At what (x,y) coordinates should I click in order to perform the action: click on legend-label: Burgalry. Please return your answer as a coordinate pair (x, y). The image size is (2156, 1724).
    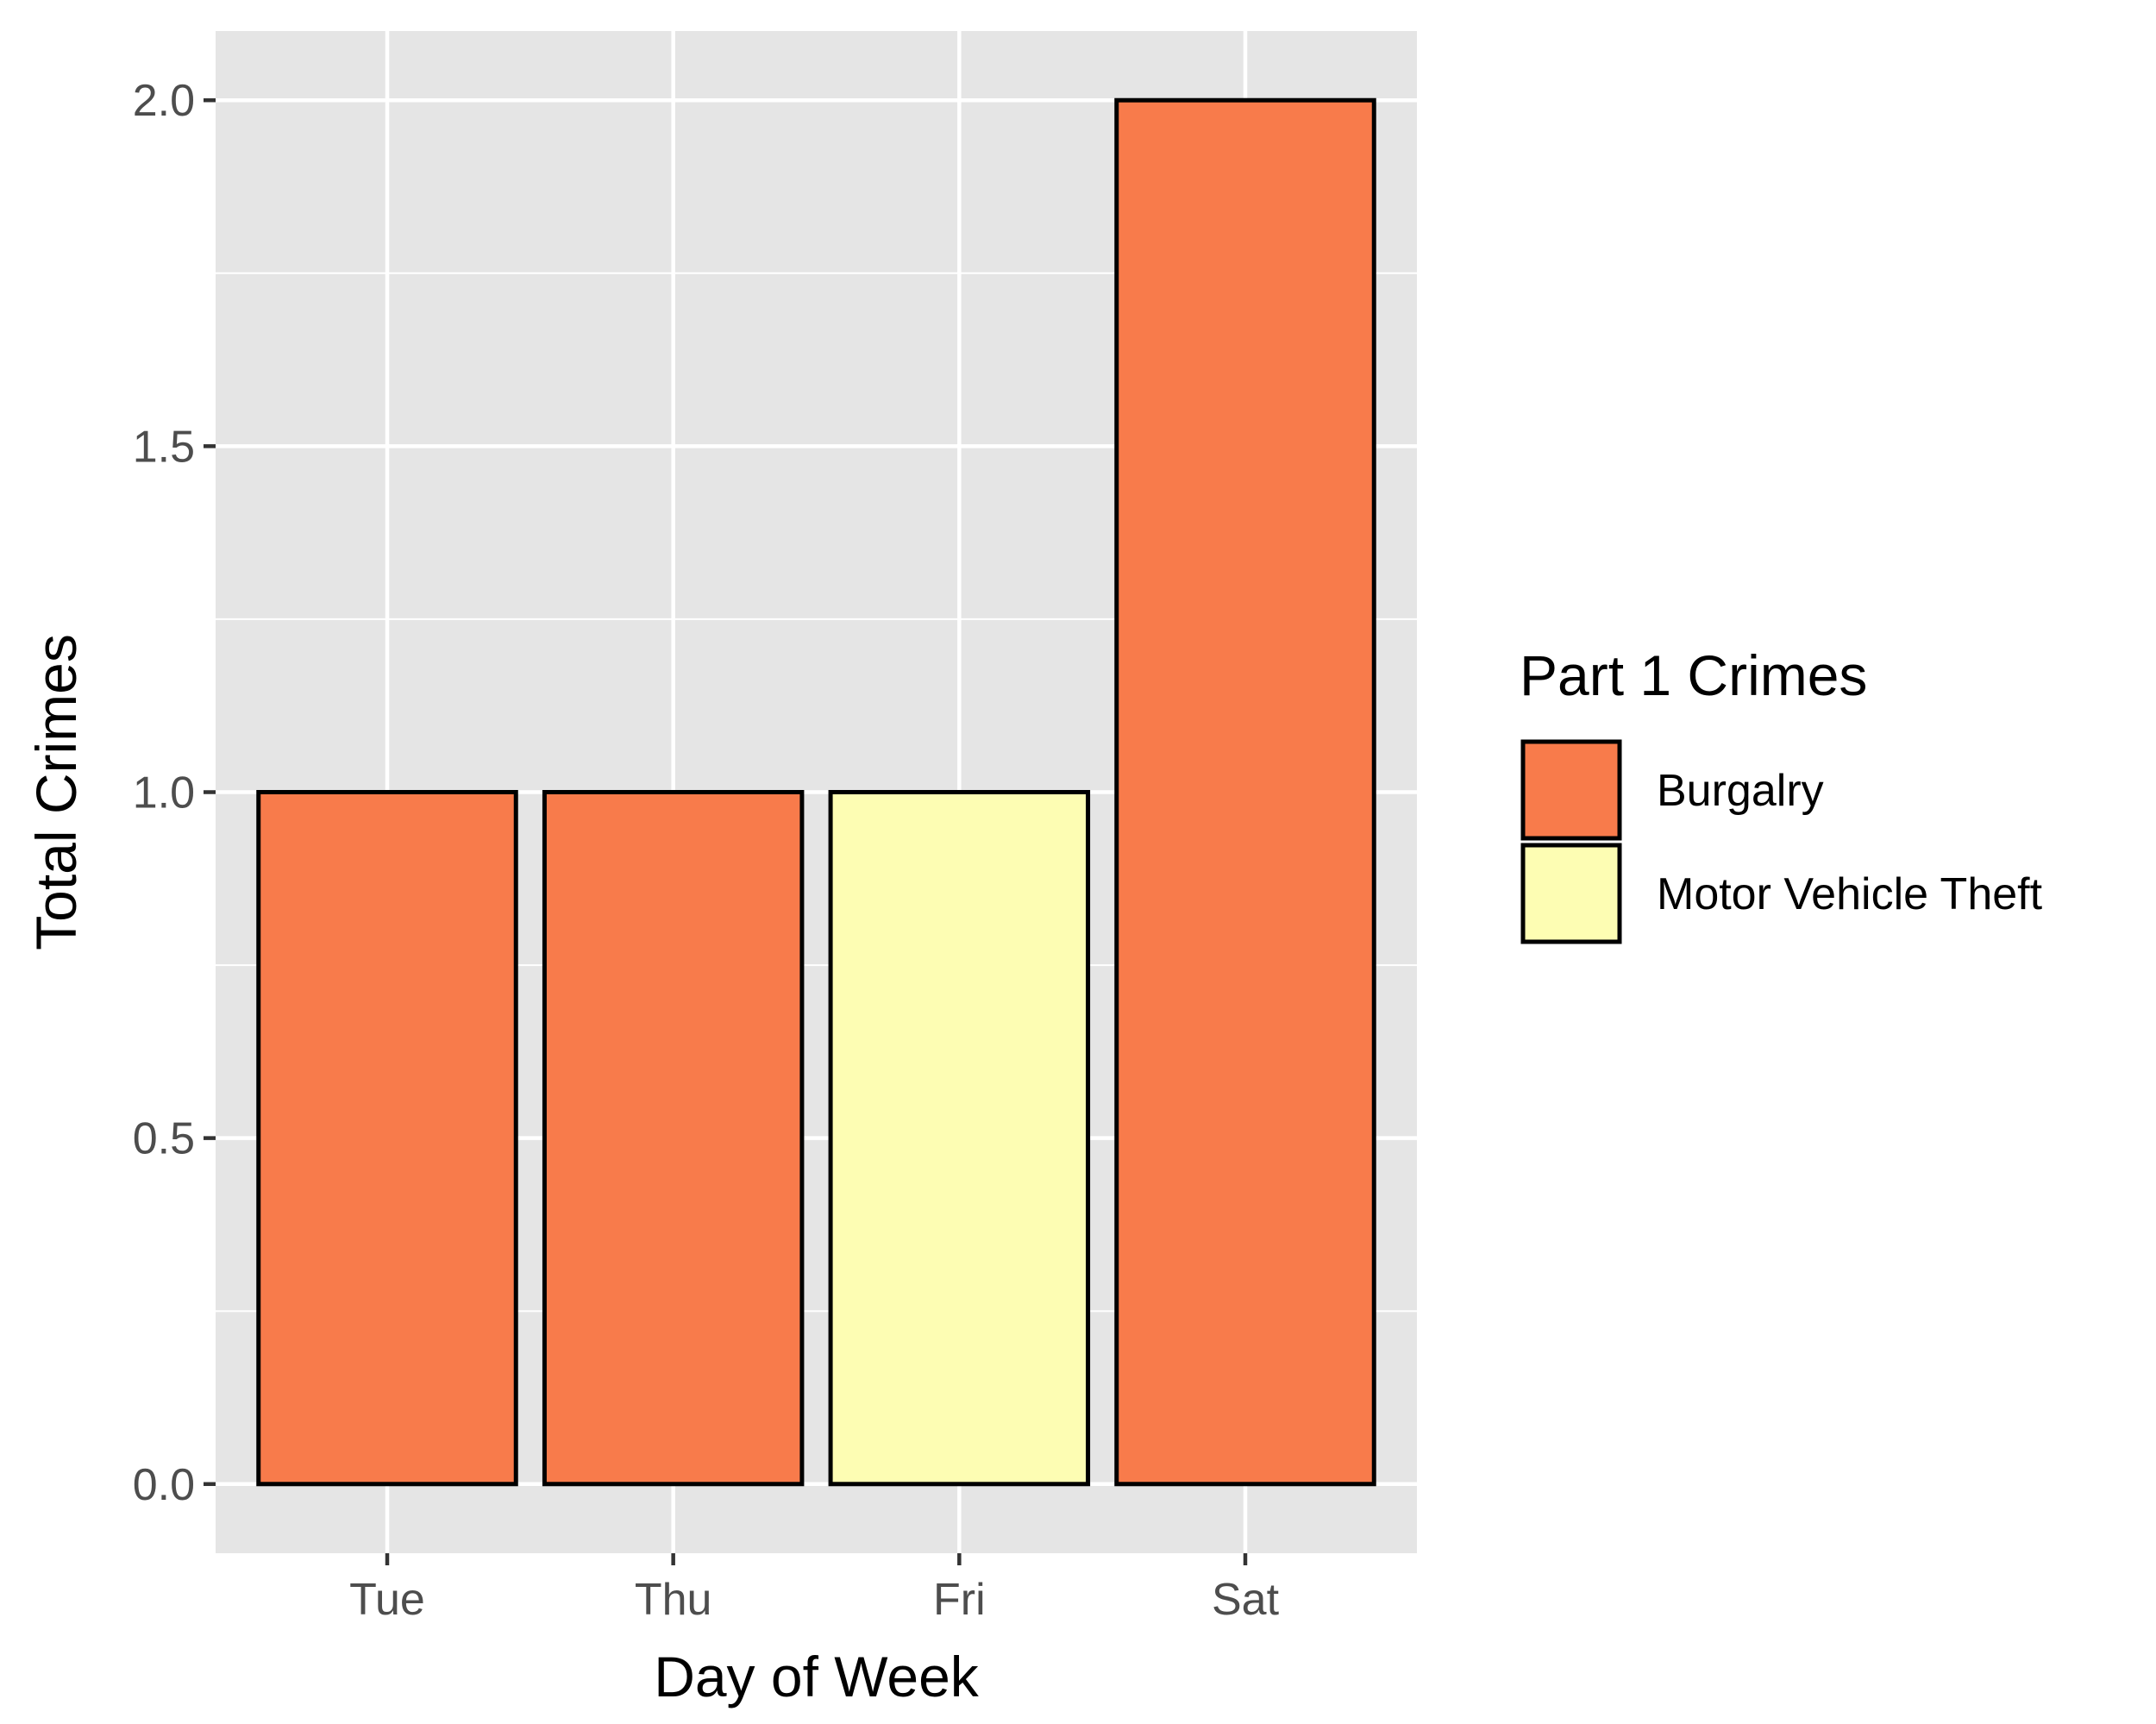
    Looking at the image, I should click on (1740, 791).